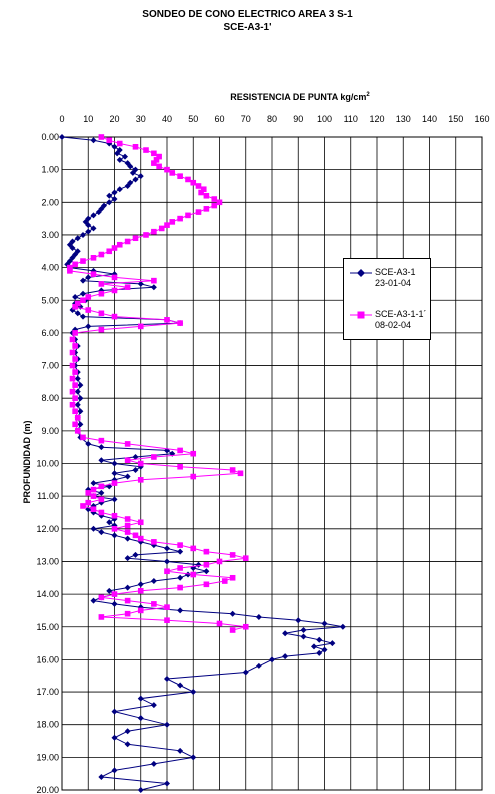 This screenshot has width=495, height=794. Describe the element at coordinates (47, 789) in the screenshot. I see `y-tick-label: 20.00` at that location.